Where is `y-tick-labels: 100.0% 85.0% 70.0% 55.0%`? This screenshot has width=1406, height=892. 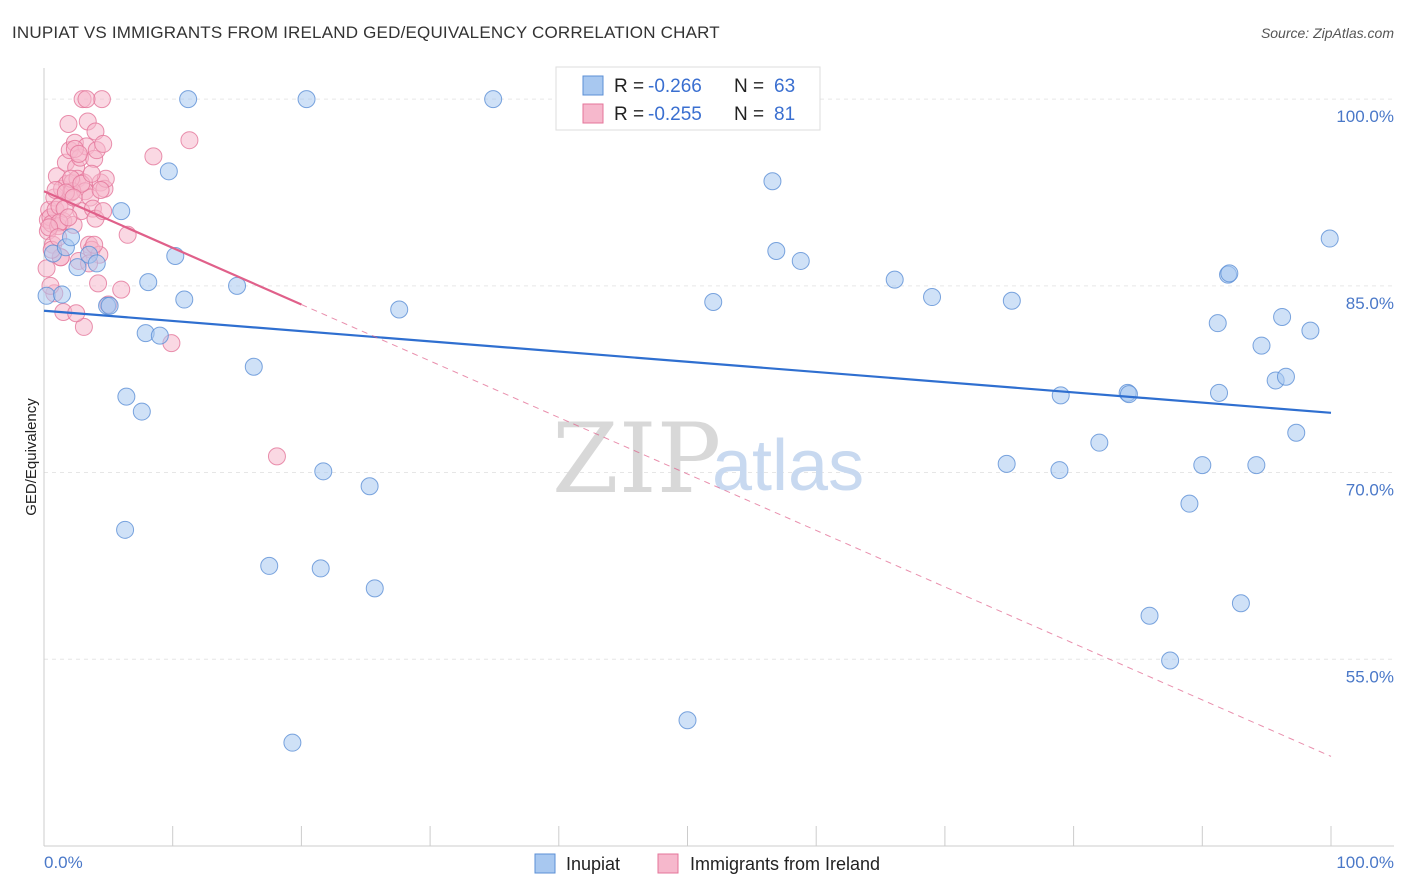 y-tick-labels: 100.0% 85.0% 70.0% 55.0% is located at coordinates (1365, 396).